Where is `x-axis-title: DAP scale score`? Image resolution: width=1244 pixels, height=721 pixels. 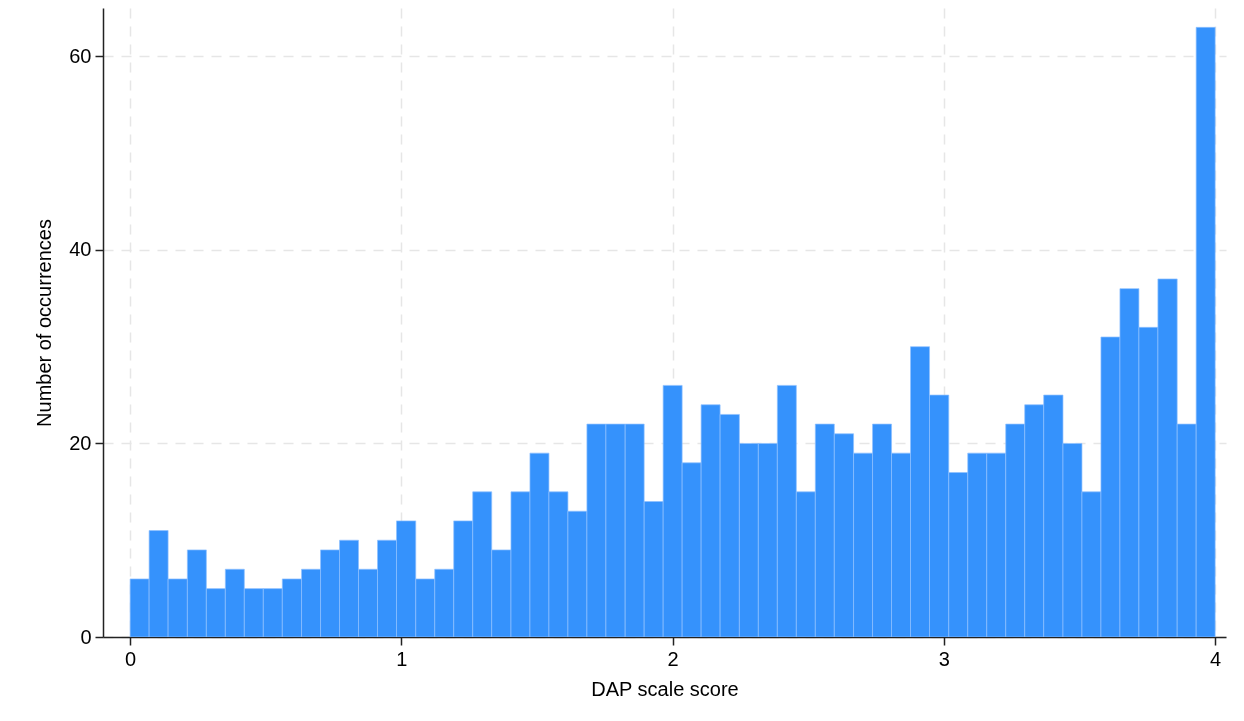 x-axis-title: DAP scale score is located at coordinates (665, 688).